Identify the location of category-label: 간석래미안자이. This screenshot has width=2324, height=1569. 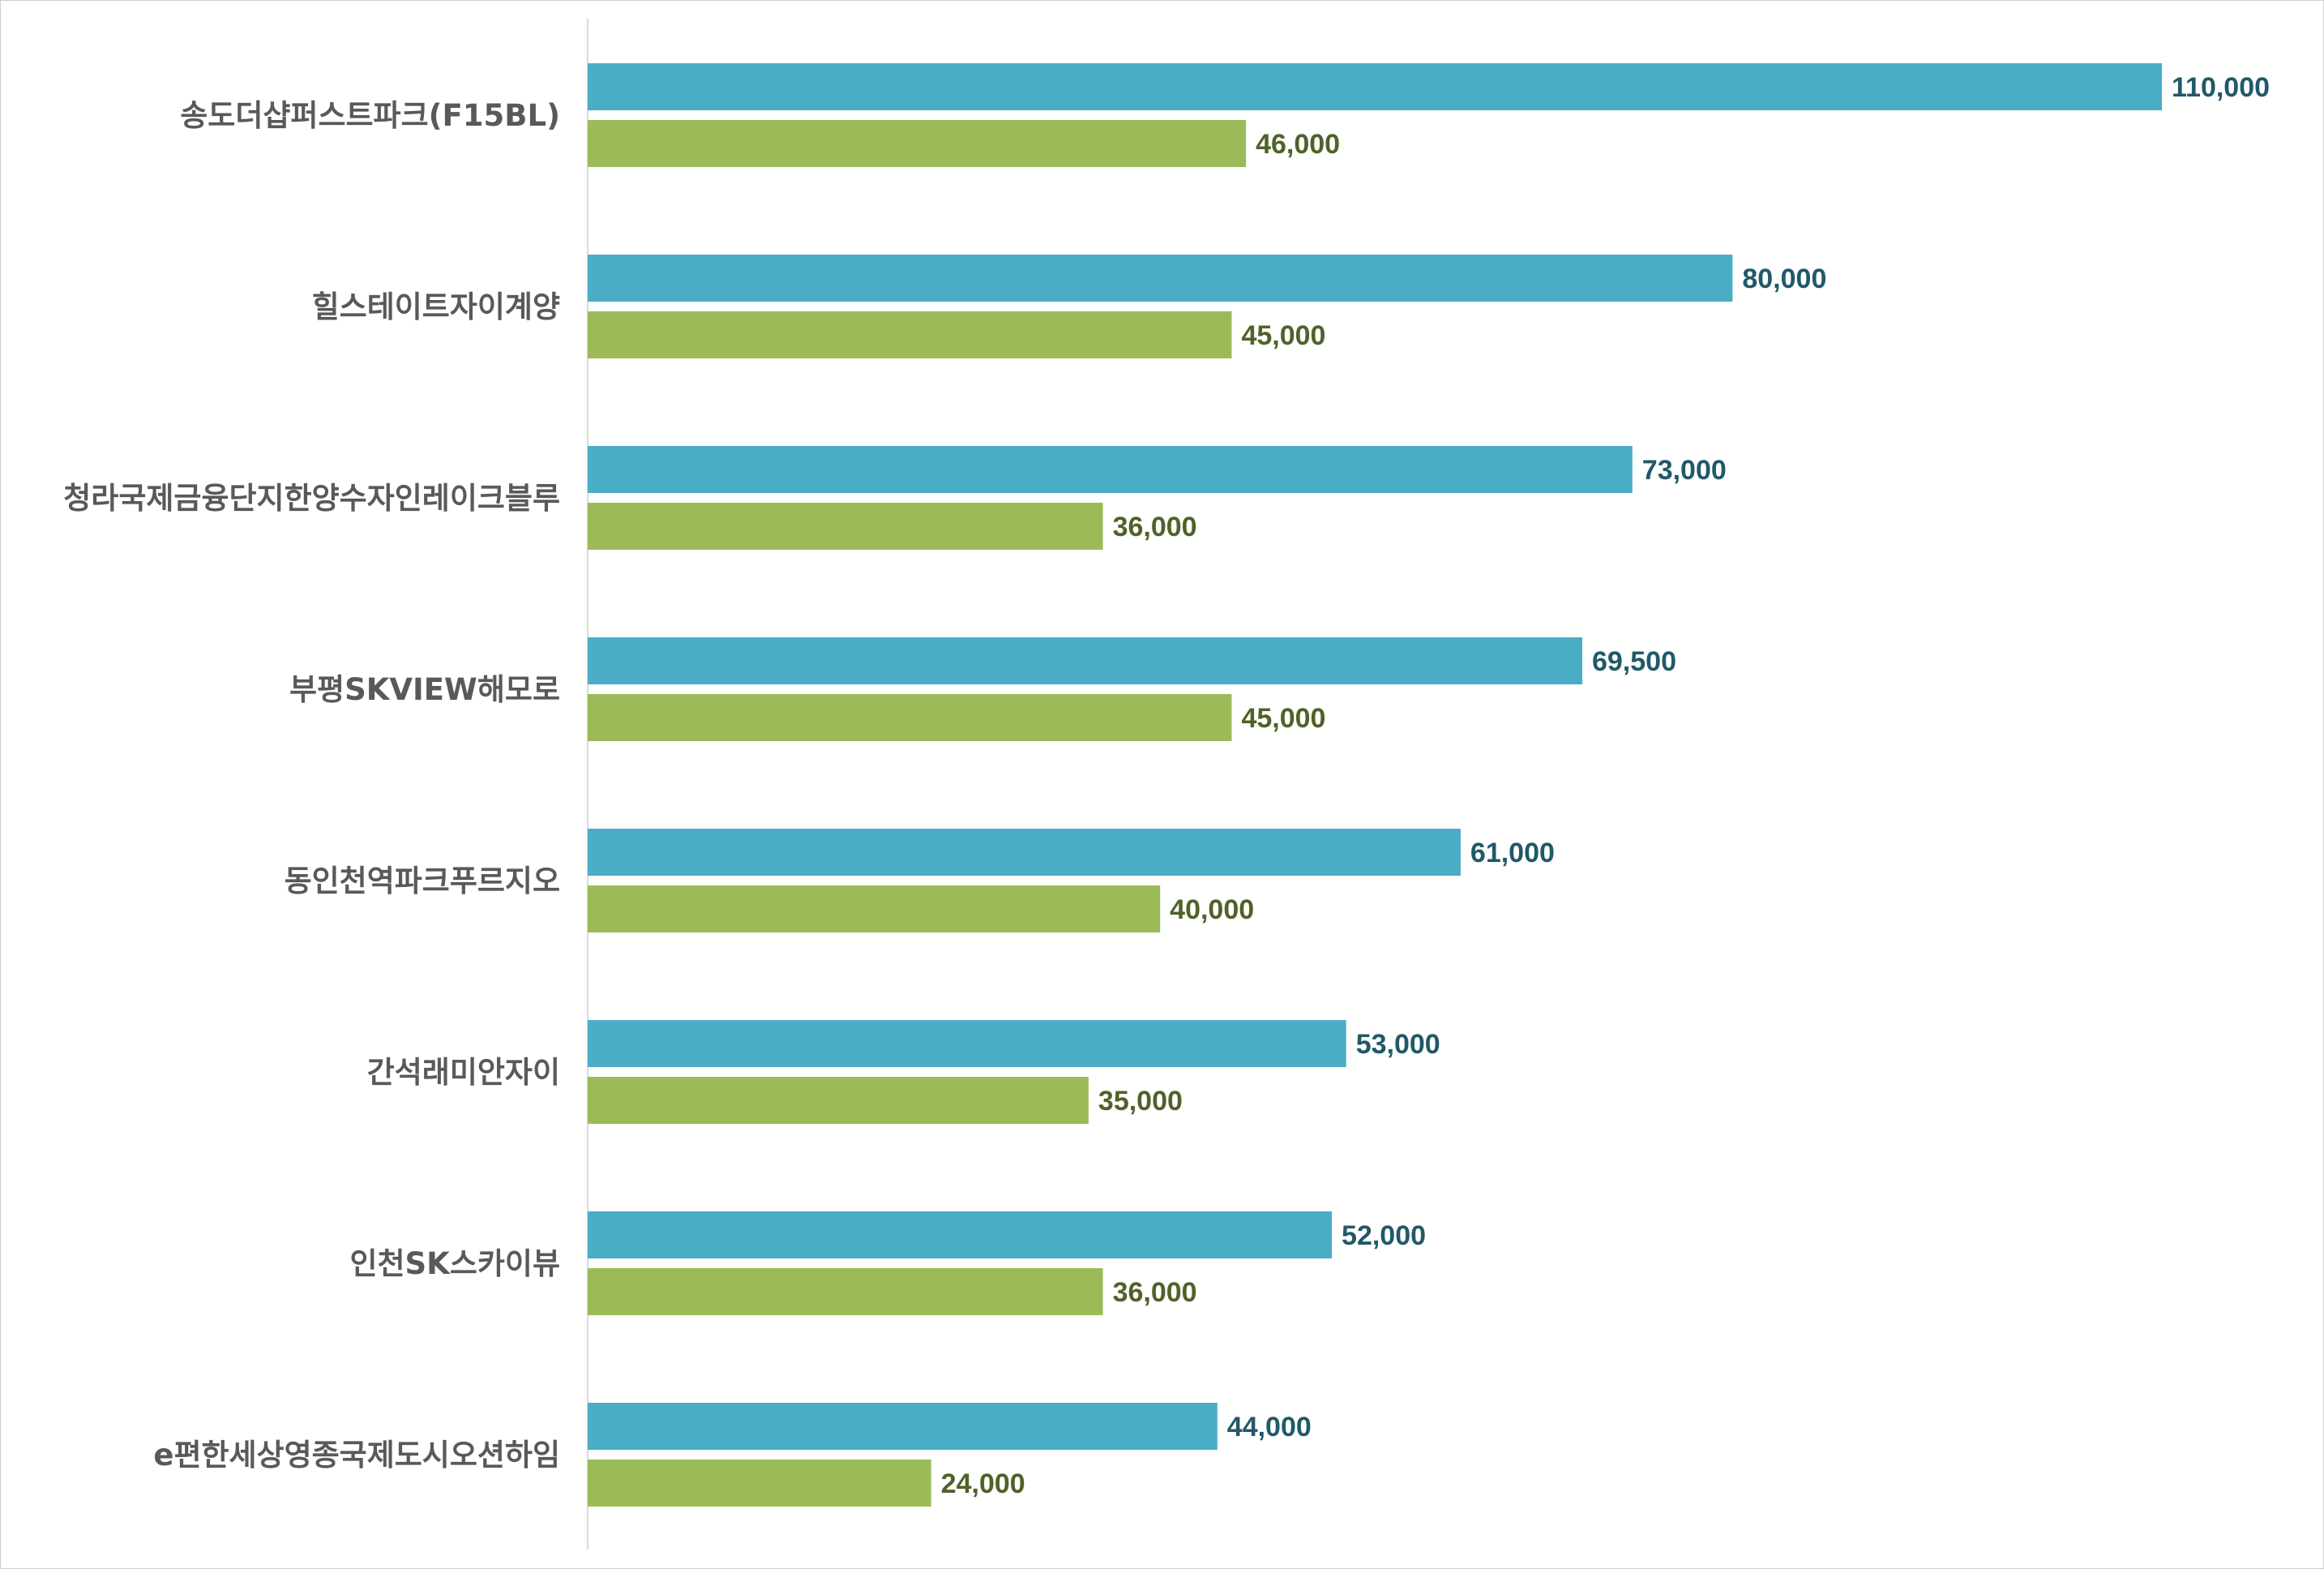
(463, 1072).